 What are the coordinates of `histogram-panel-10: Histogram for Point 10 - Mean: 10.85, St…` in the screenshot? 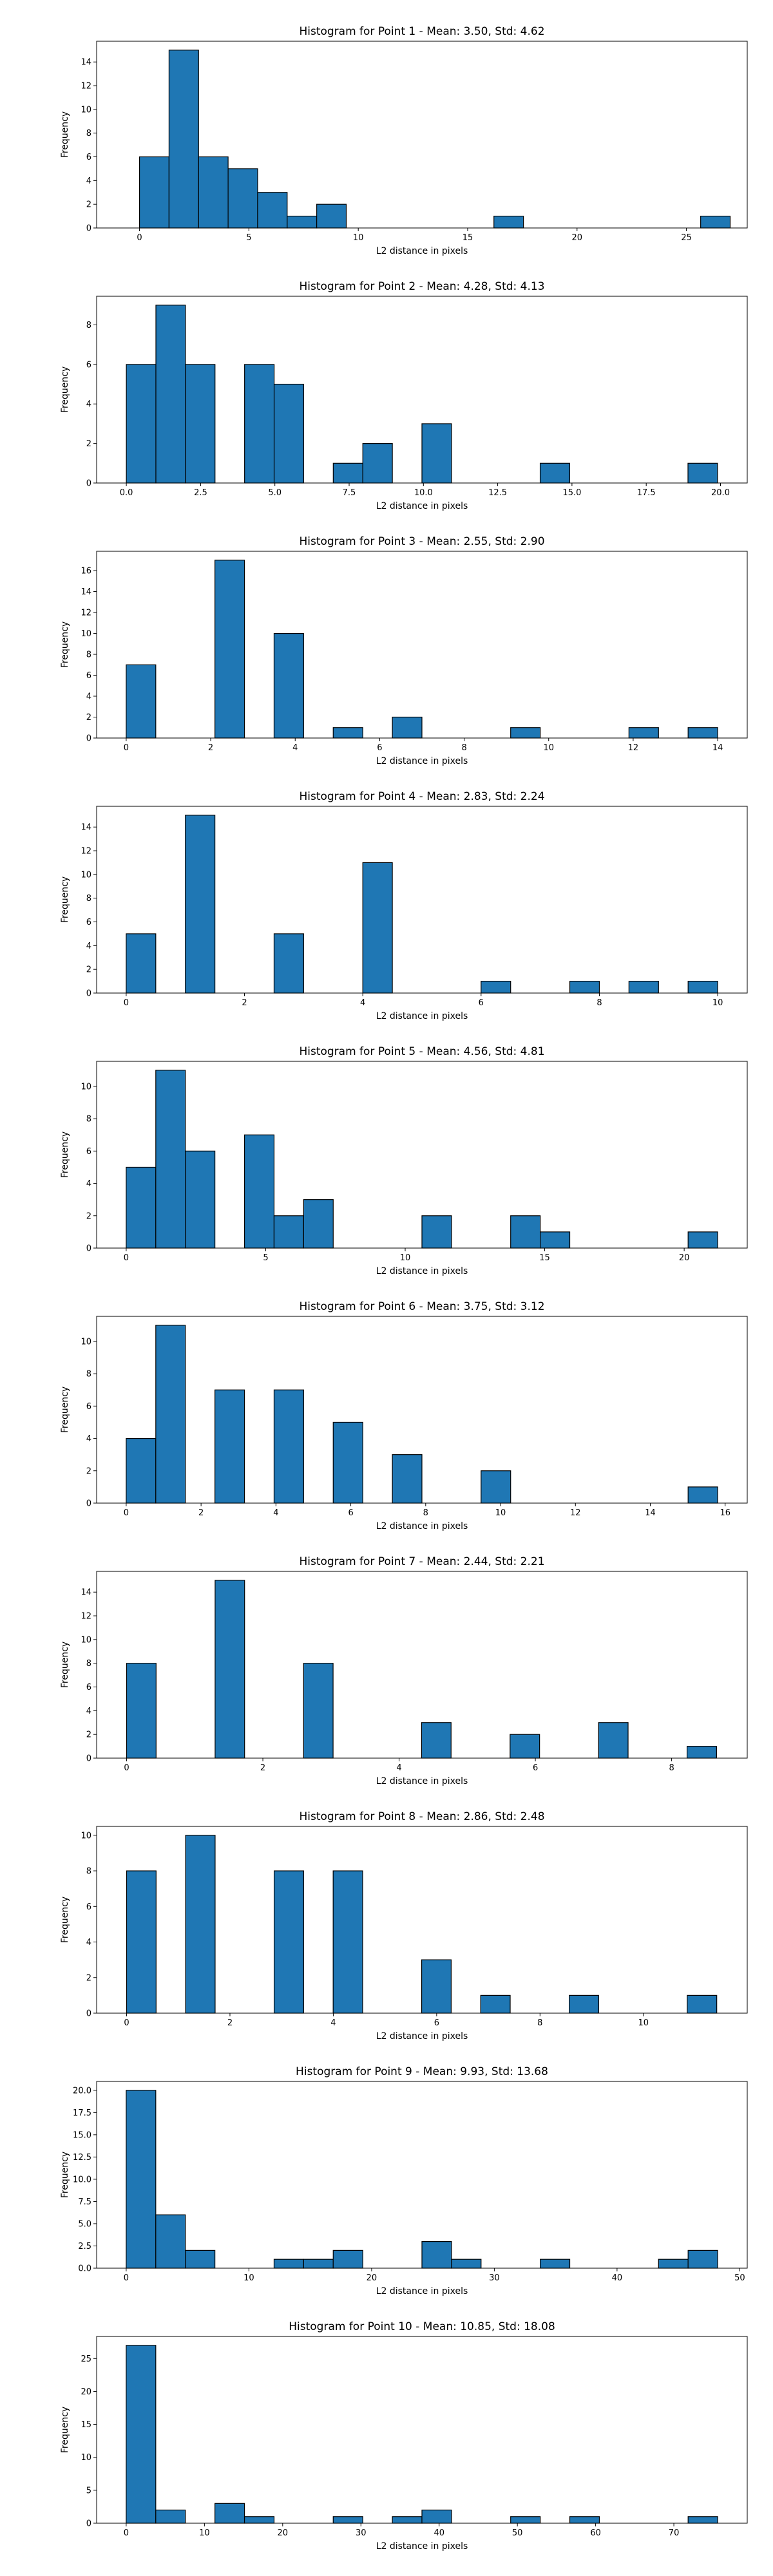 It's located at (404, 2436).